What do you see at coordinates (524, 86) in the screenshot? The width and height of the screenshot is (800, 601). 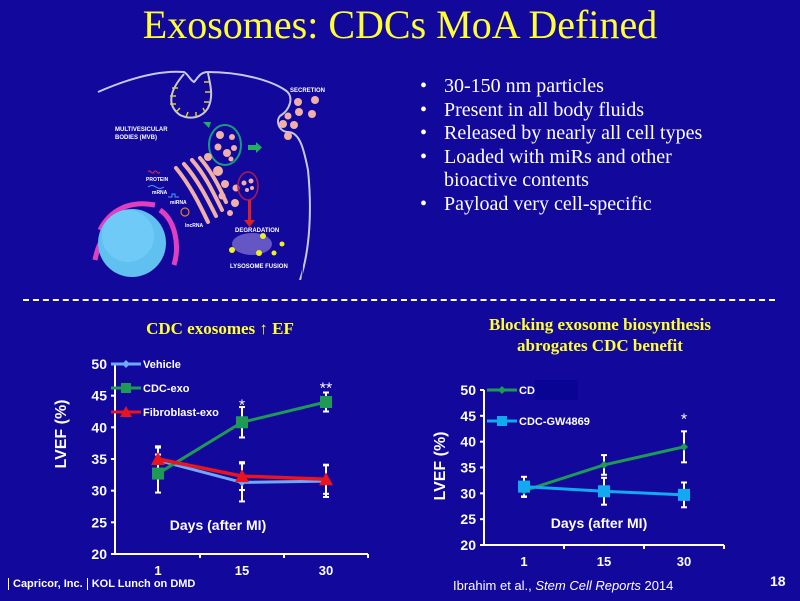 I see `bullet-text: 30-150 nm particles` at bounding box center [524, 86].